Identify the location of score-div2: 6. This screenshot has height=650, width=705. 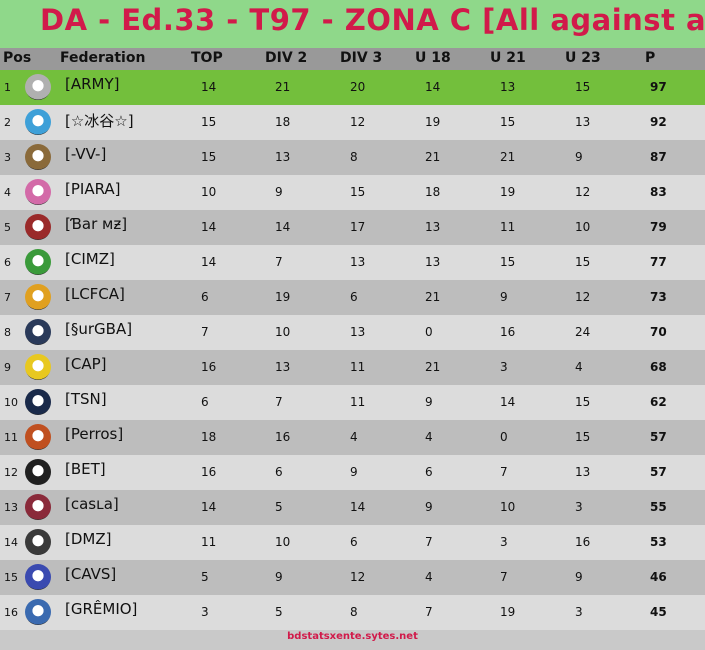
(279, 472).